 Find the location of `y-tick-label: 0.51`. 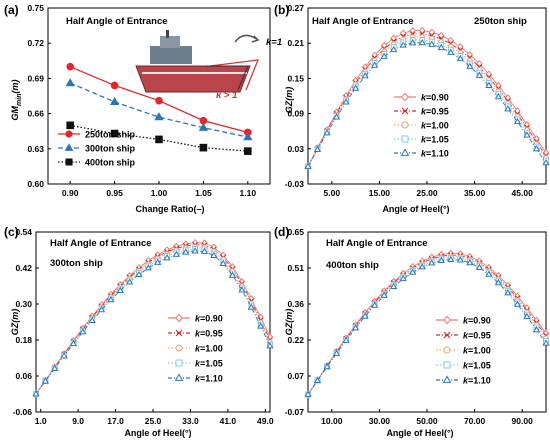

y-tick-label: 0.51 is located at coordinates (295, 268).